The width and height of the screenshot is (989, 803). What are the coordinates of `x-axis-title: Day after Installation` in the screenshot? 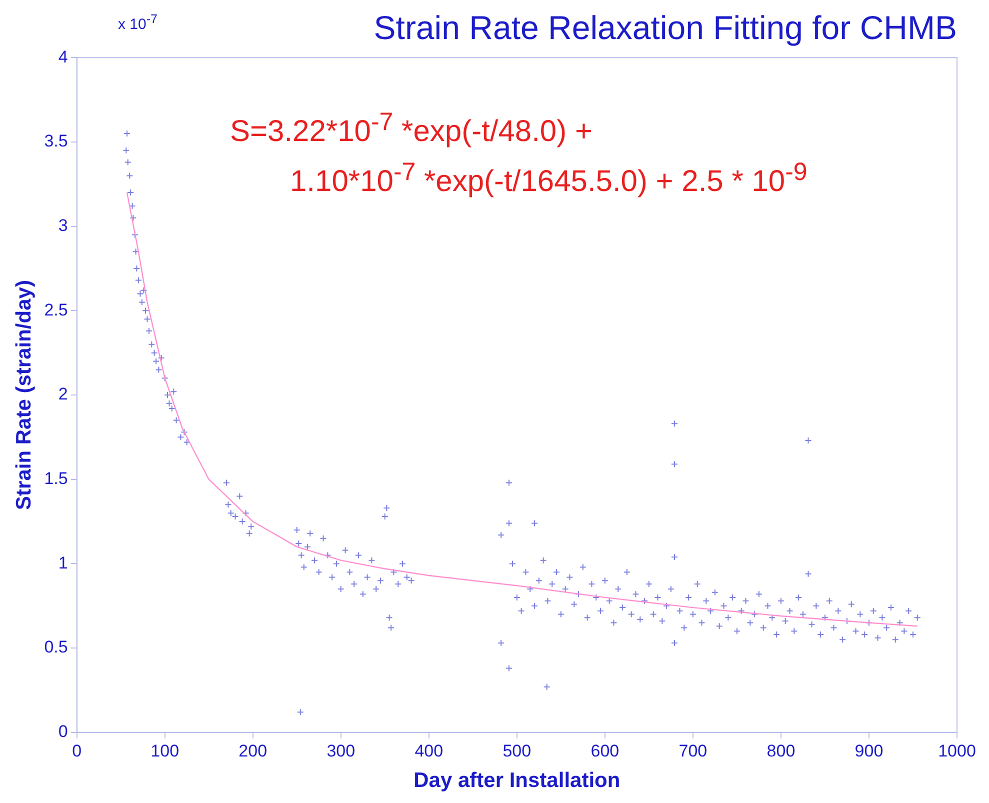 It's located at (517, 780).